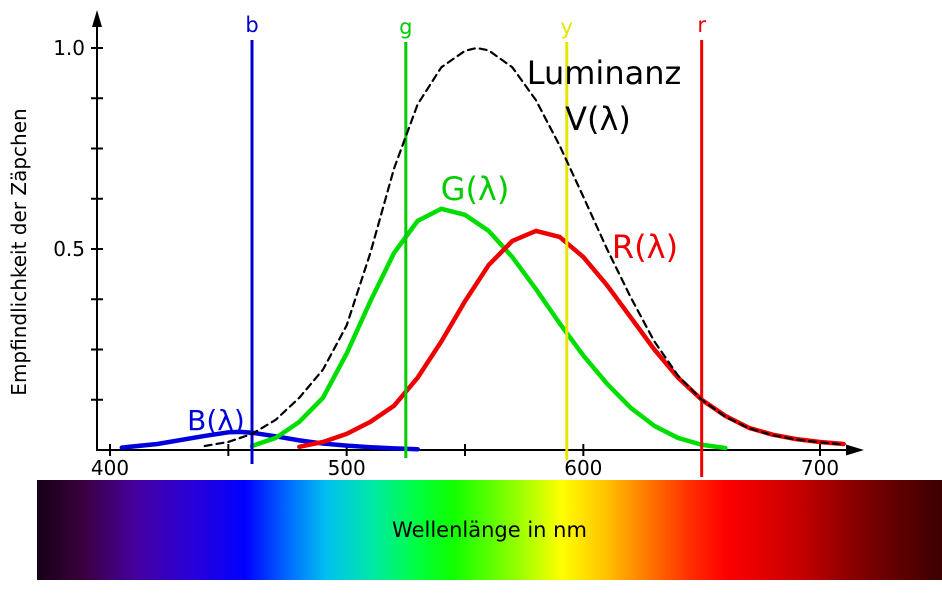  What do you see at coordinates (69, 48) in the screenshot?
I see `y-tick-label: 1.0` at bounding box center [69, 48].